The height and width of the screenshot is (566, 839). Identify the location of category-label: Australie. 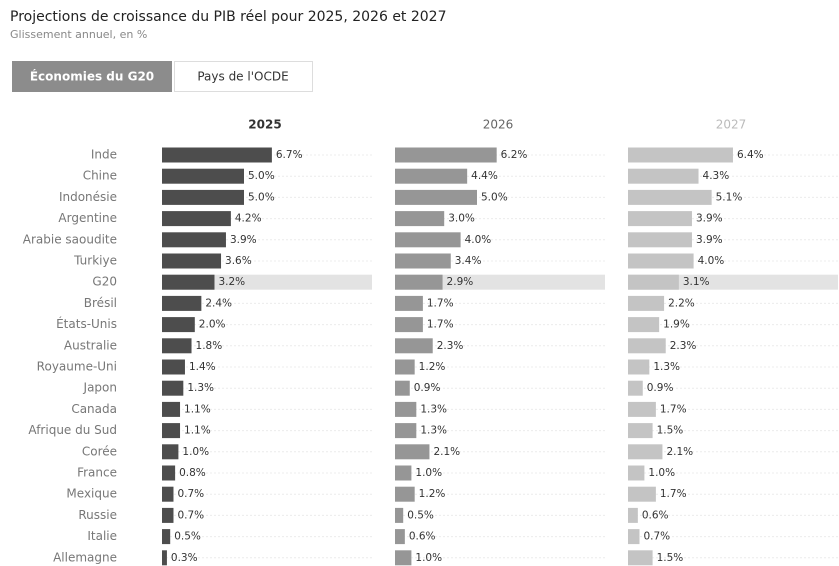
(90, 345).